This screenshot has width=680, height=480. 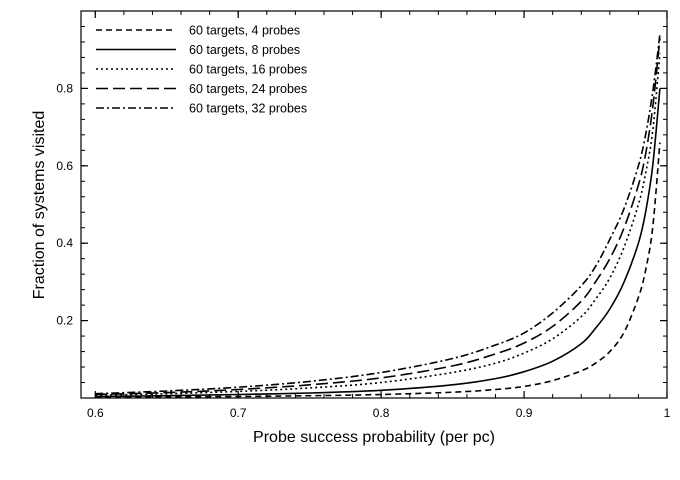 What do you see at coordinates (95, 413) in the screenshot?
I see `x-tick-label: 0.6` at bounding box center [95, 413].